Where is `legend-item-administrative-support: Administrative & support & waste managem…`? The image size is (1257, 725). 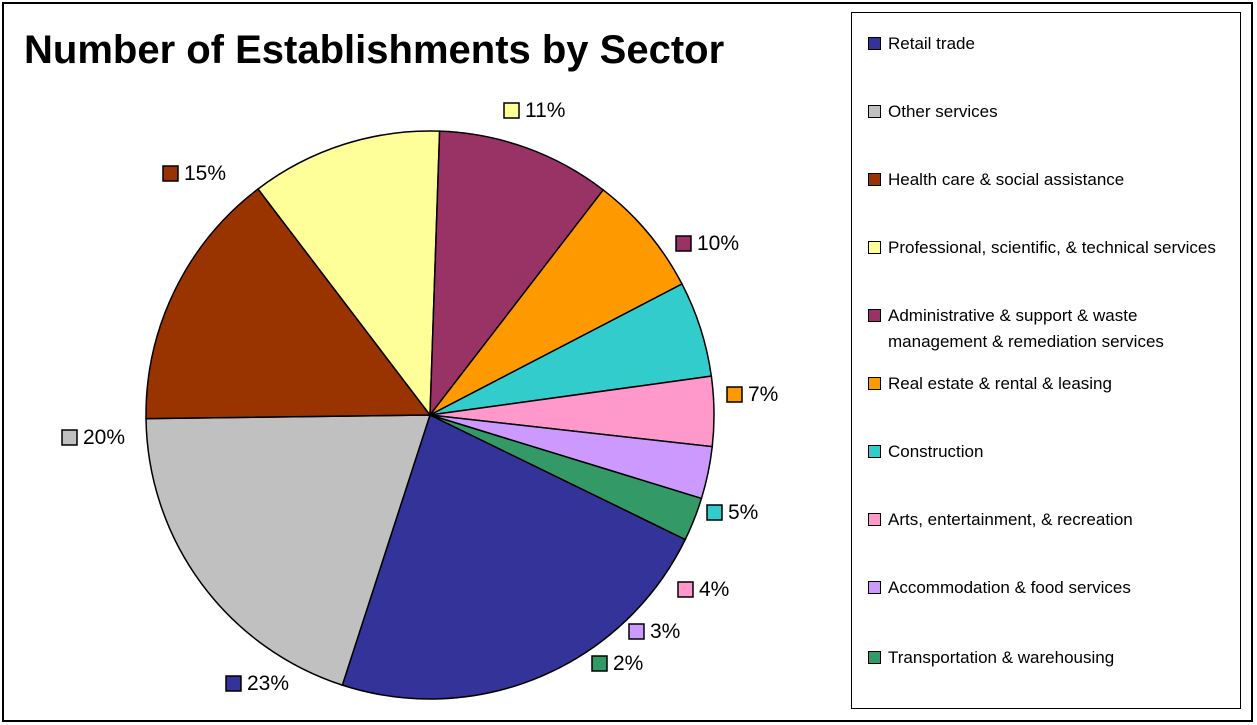
legend-item-administrative-support: Administrative & support & waste managem… is located at coordinates (1053, 329).